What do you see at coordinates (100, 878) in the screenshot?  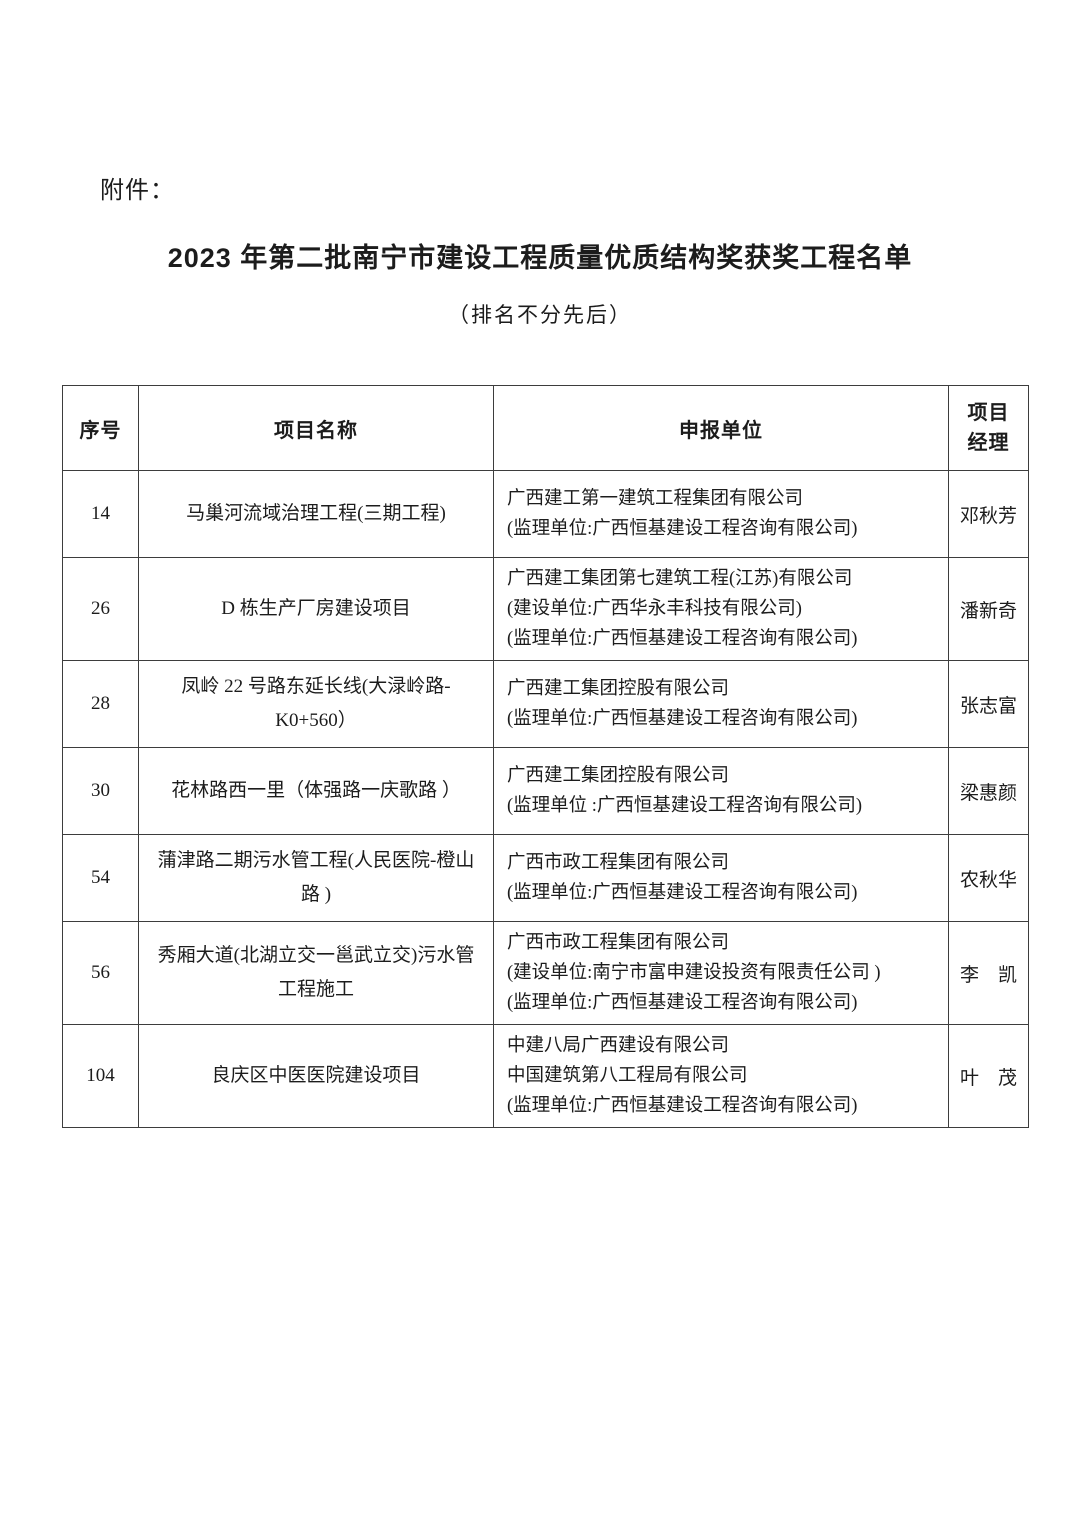 I see `row-no: 54` at bounding box center [100, 878].